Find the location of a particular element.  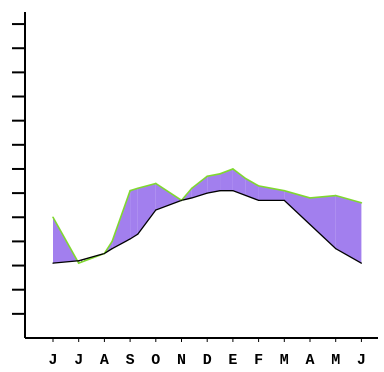

x-tick-label: S is located at coordinates (130, 360).